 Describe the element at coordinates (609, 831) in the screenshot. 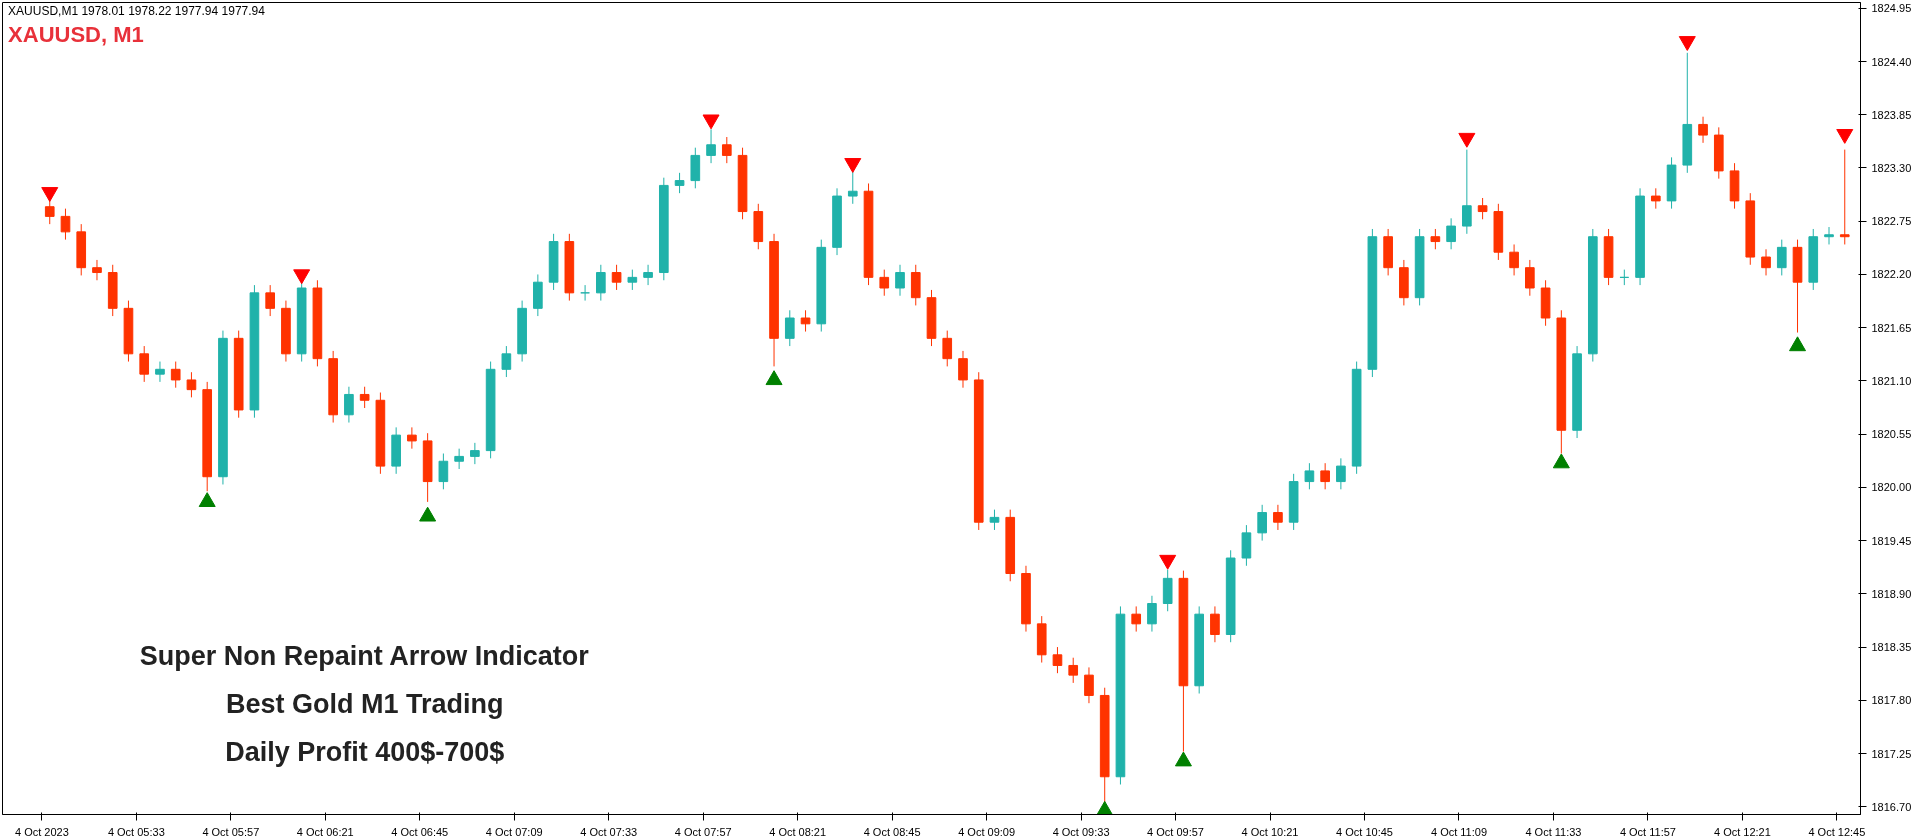

I see `x-tick-label: 4 Oct 07:33` at that location.